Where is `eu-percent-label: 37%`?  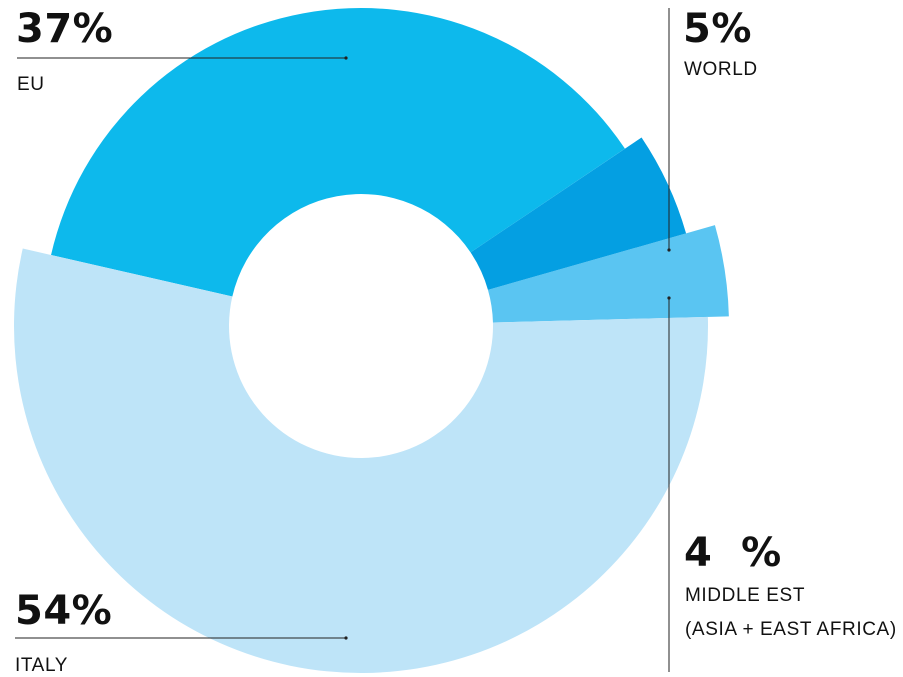
eu-percent-label: 37% is located at coordinates (65, 29).